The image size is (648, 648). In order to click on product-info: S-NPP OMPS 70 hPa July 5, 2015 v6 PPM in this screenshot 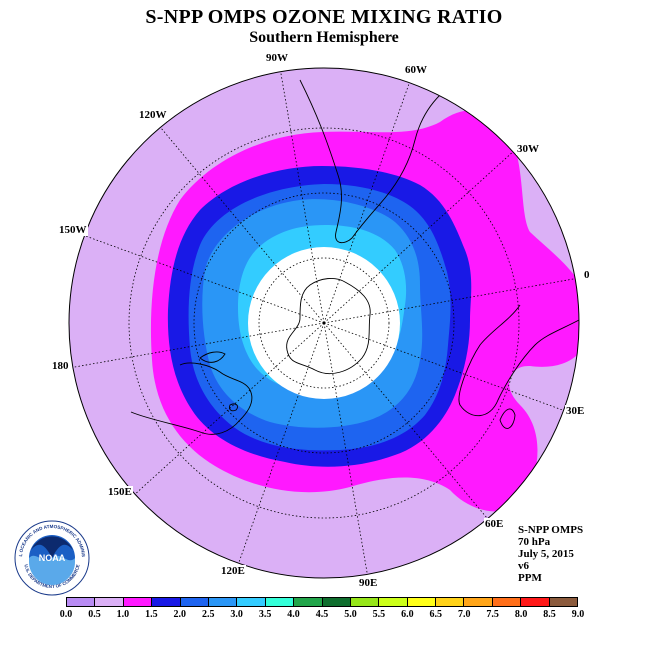, I will do `click(550, 554)`.